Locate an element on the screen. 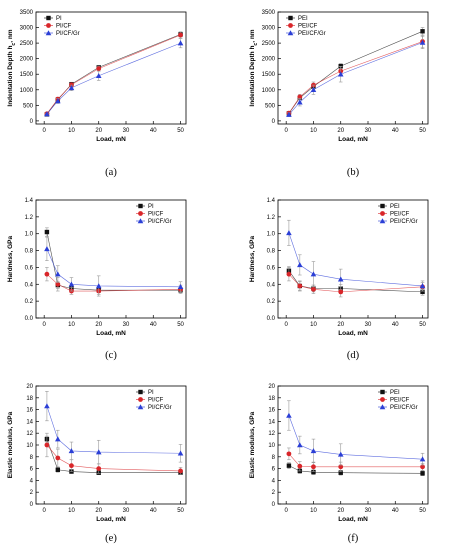  plot-frame is located at coordinates (353, 68).